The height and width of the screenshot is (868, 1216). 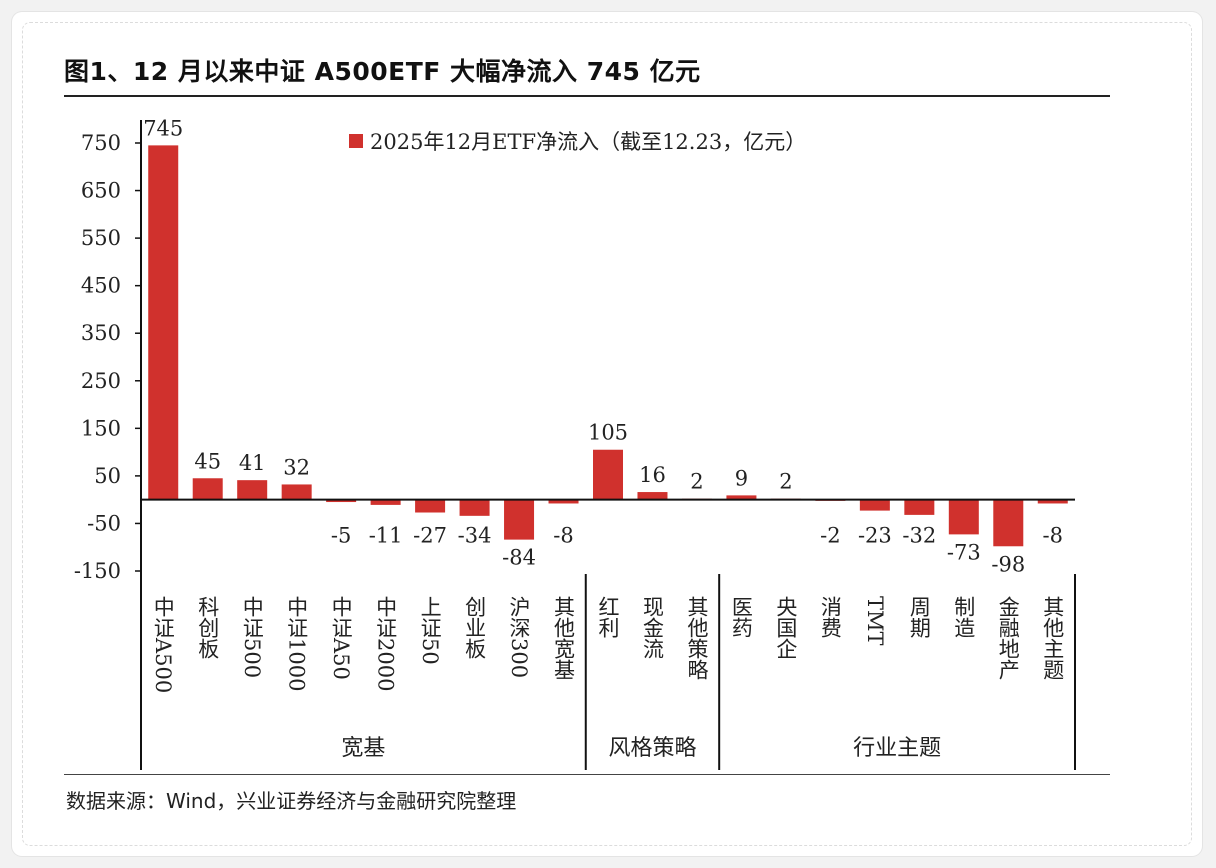 What do you see at coordinates (587, 774) in the screenshot?
I see `source-rule` at bounding box center [587, 774].